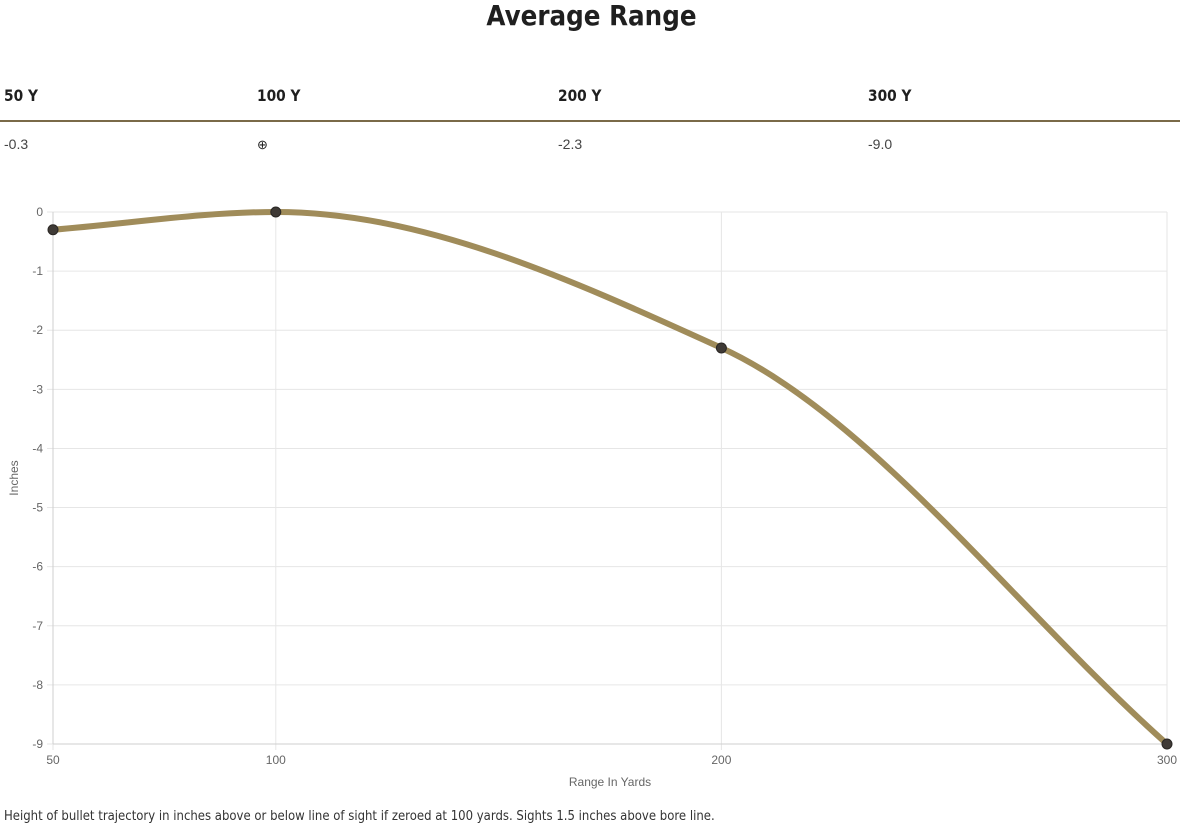 This screenshot has height=829, width=1183. I want to click on range-table: 50 Y 100 Y 200 Y 300 Y -0.3 ⊕ -2.3 -9.0, so click(590, 123).